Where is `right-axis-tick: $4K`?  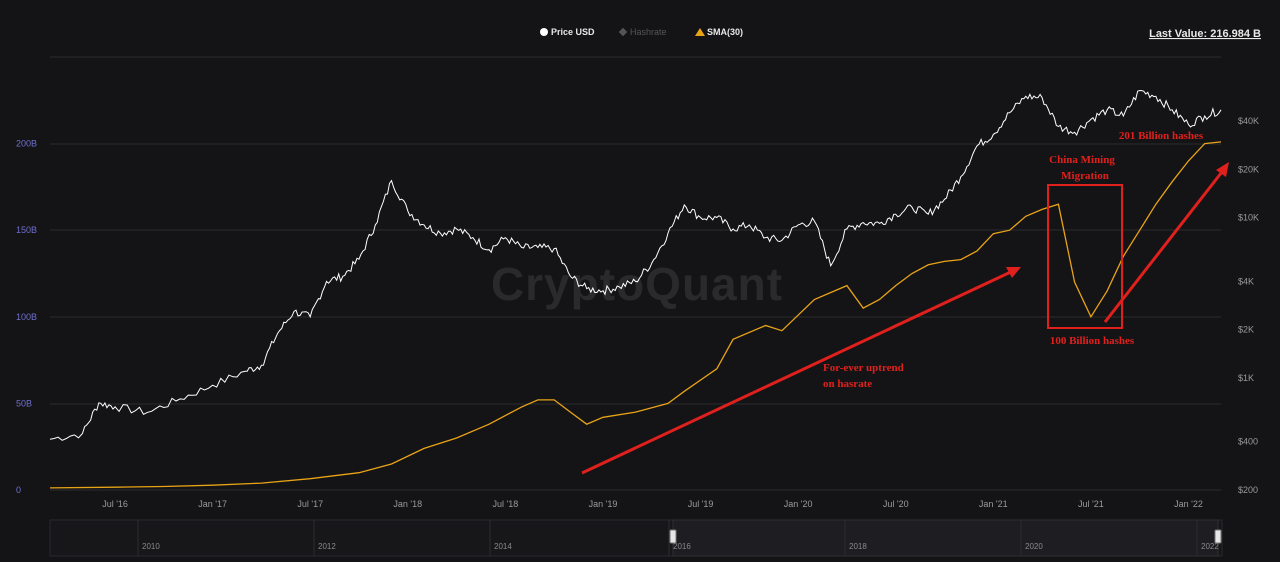 right-axis-tick: $4K is located at coordinates (1246, 281).